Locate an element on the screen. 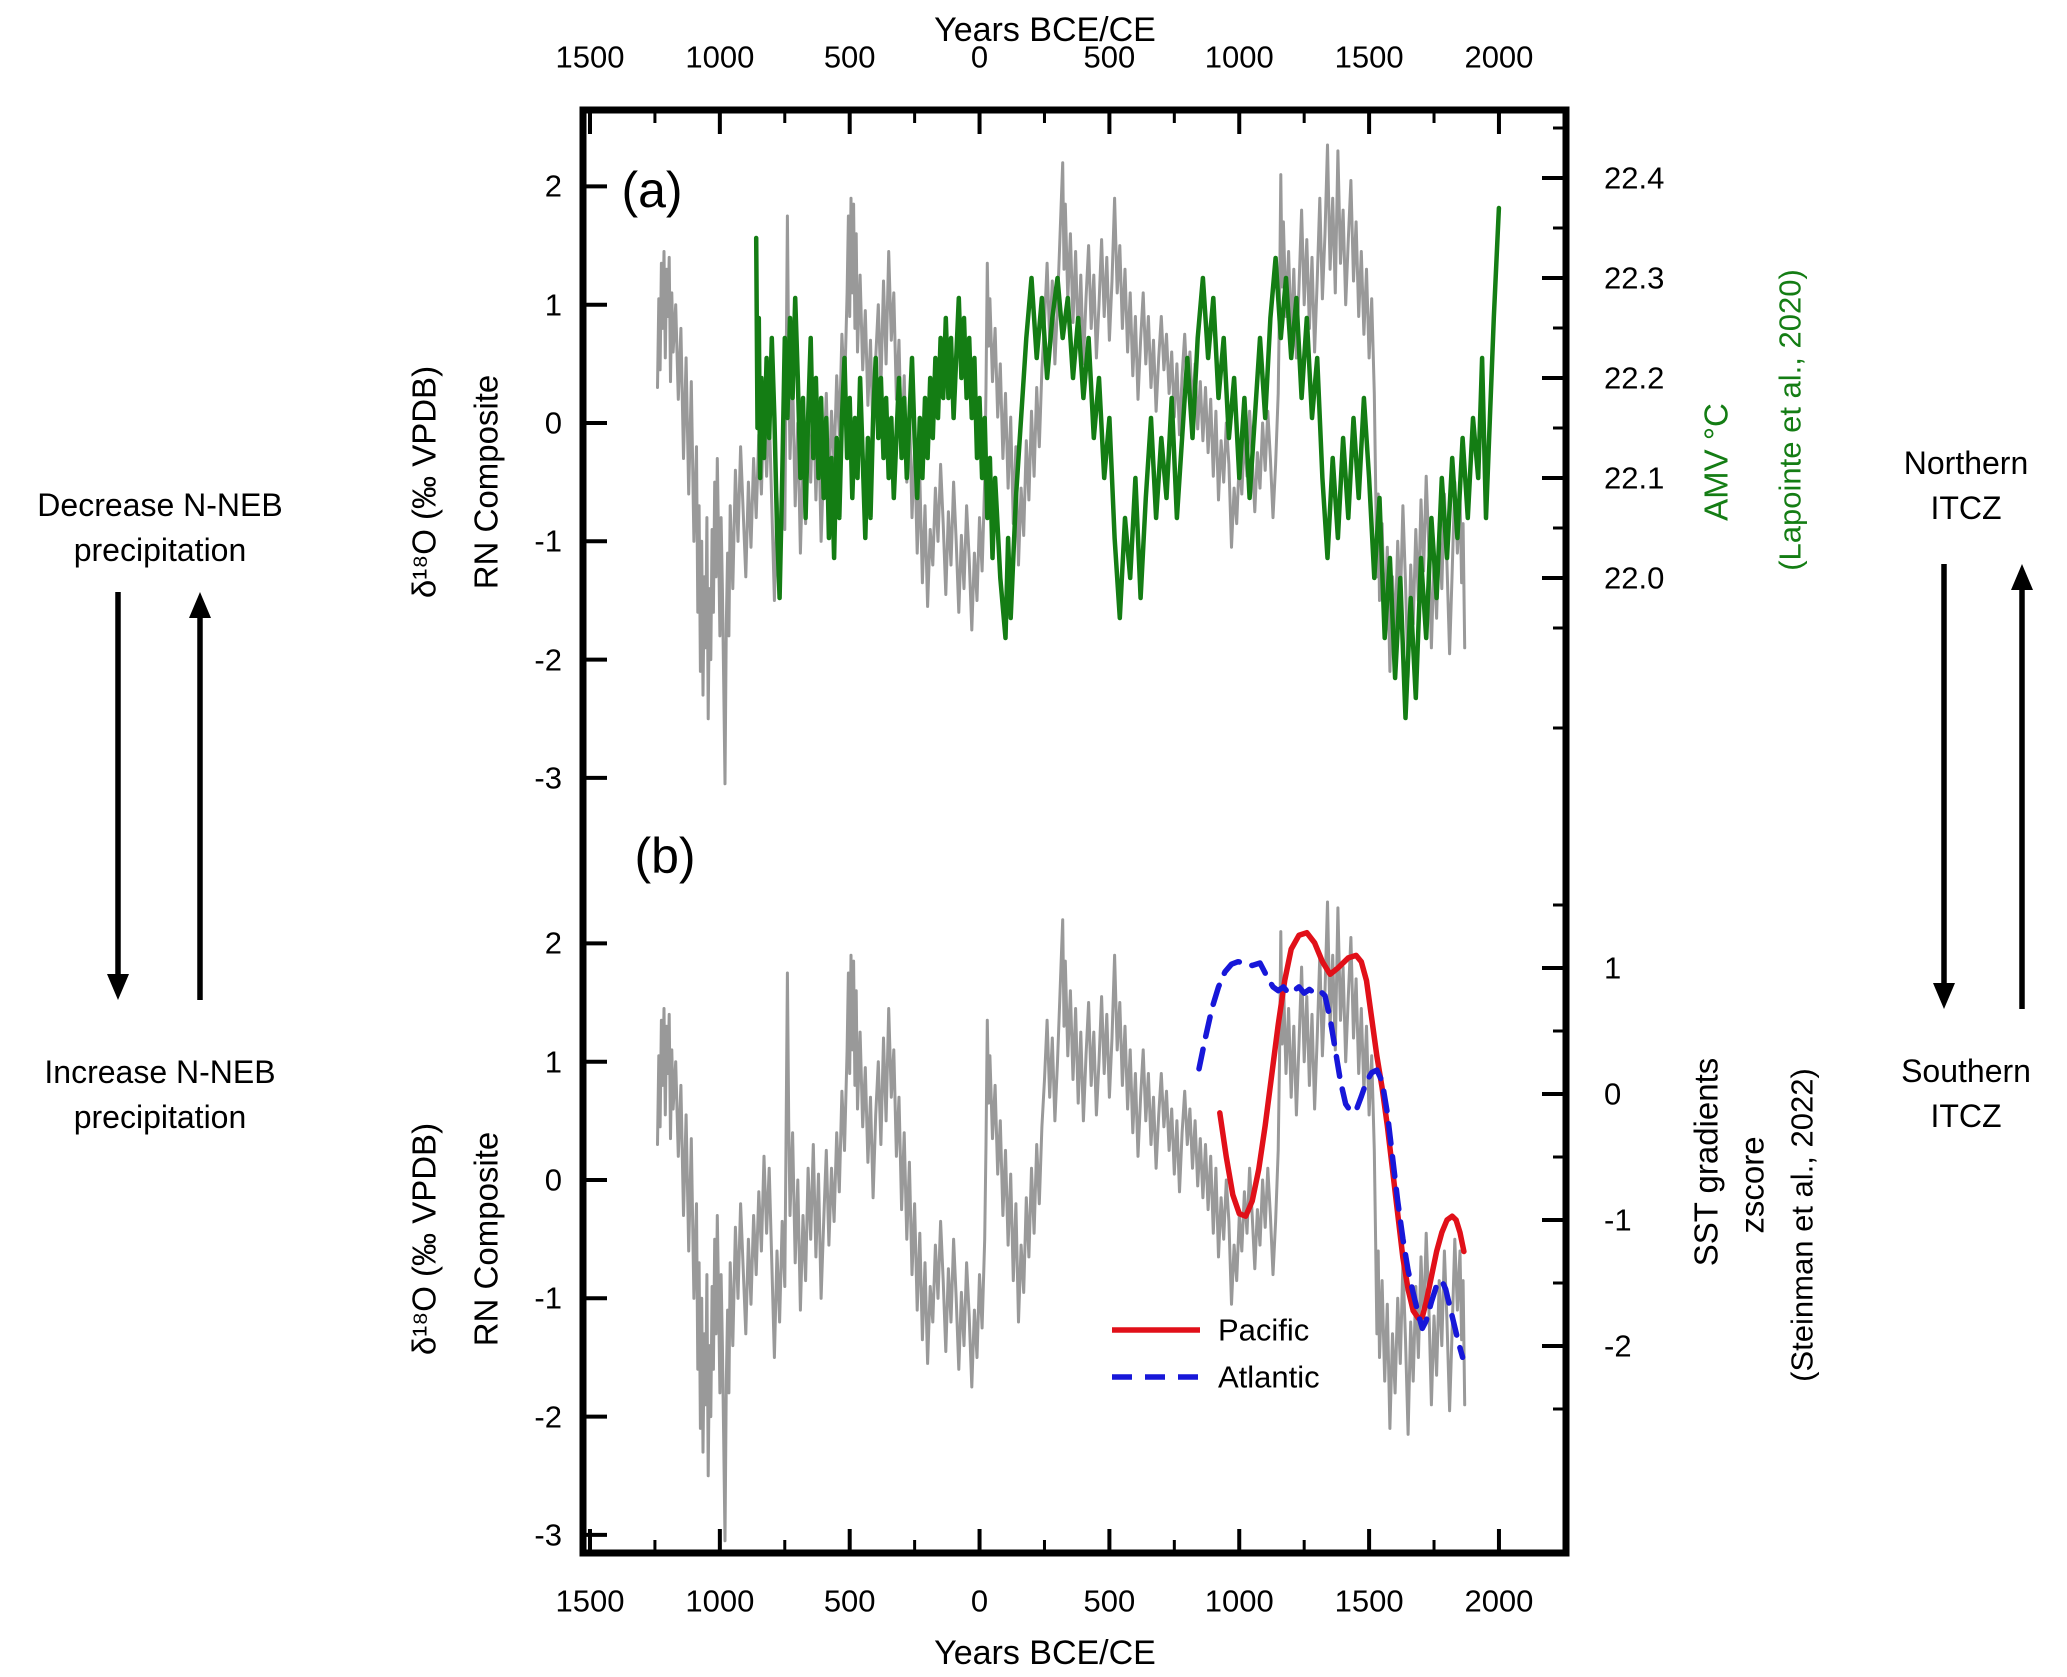 This screenshot has height=1677, width=2067. atlantic-line is located at coordinates (1331, 1159).